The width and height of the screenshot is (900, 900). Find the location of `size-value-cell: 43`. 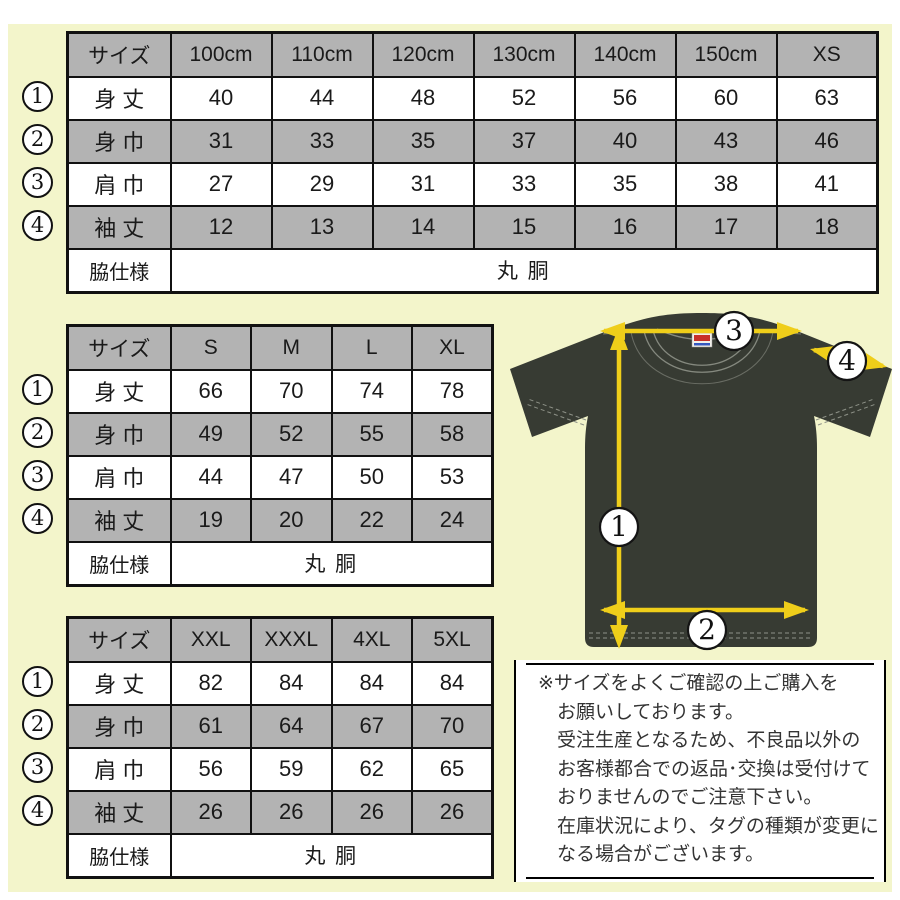

size-value-cell: 43 is located at coordinates (726, 141).